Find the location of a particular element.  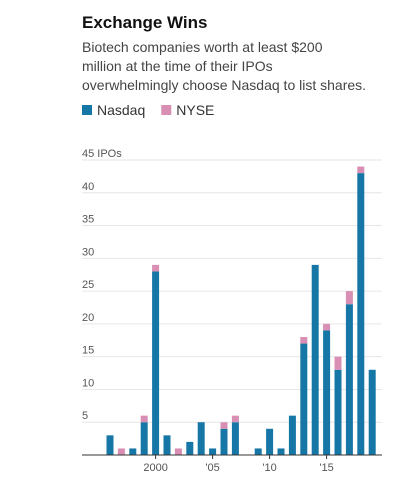

y-tick-label: 5 is located at coordinates (85, 416).